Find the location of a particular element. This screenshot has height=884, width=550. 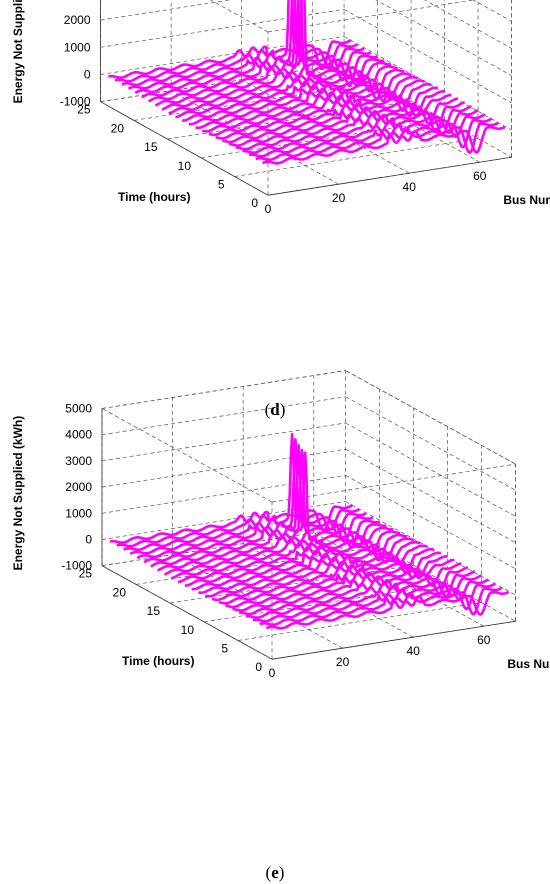

y-tick-label: 0 is located at coordinates (258, 667).